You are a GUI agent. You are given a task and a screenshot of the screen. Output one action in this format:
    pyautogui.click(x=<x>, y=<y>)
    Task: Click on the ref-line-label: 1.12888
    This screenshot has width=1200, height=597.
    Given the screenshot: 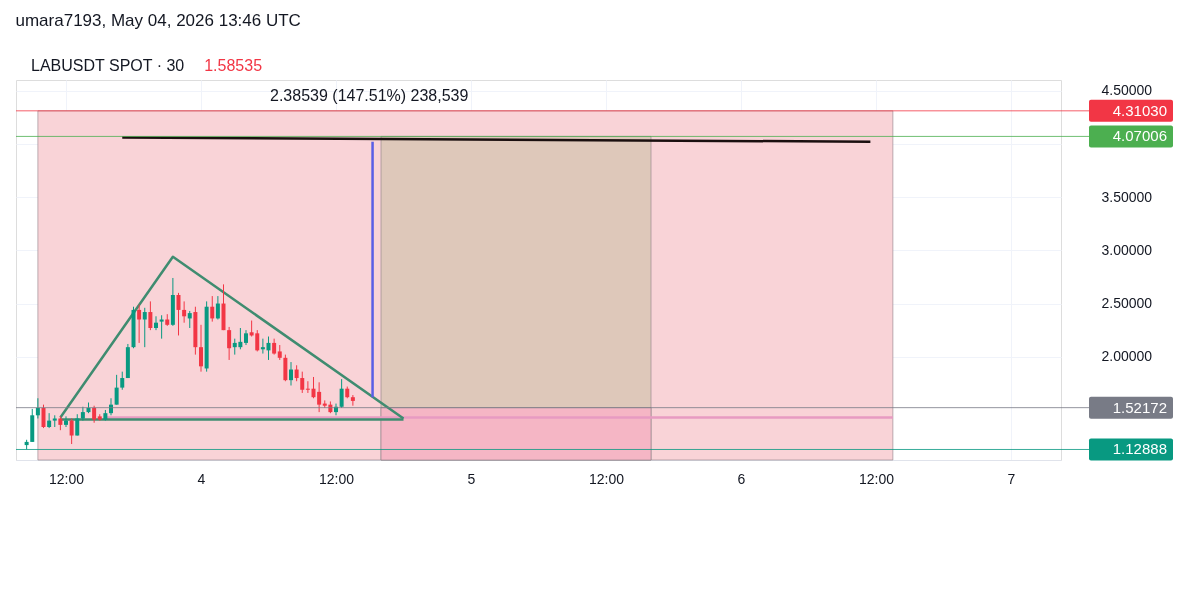 What is the action you would take?
    pyautogui.click(x=1139, y=449)
    